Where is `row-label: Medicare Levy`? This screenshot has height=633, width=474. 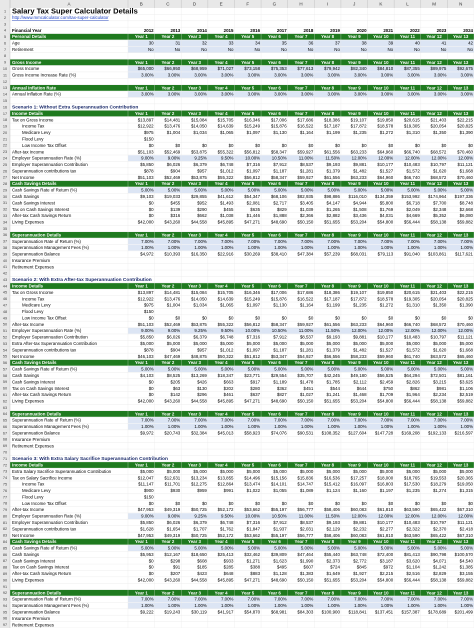 row-label: Medicare Levy is located at coordinates (36, 490).